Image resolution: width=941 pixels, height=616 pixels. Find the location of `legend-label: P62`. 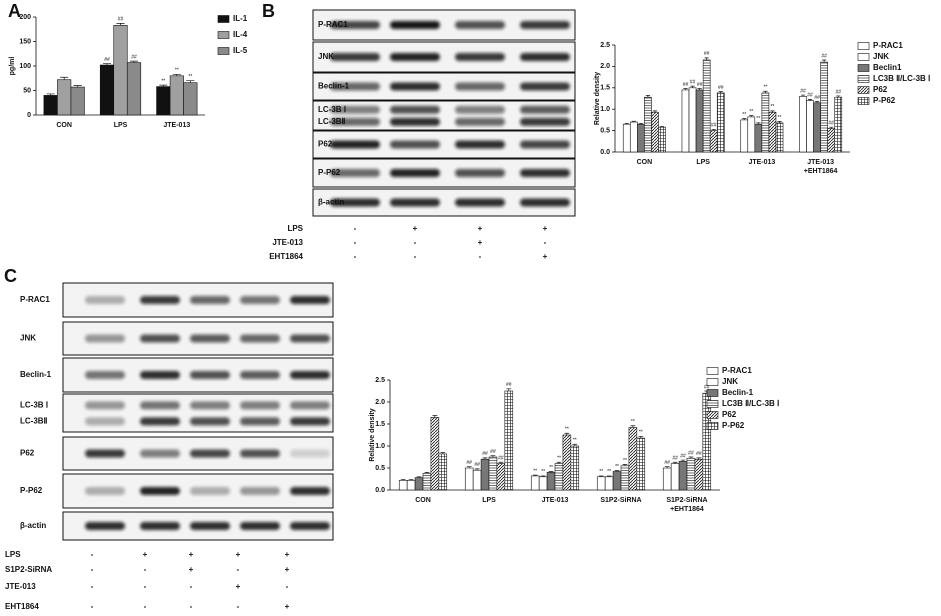

legend-label: P62 is located at coordinates (729, 414).